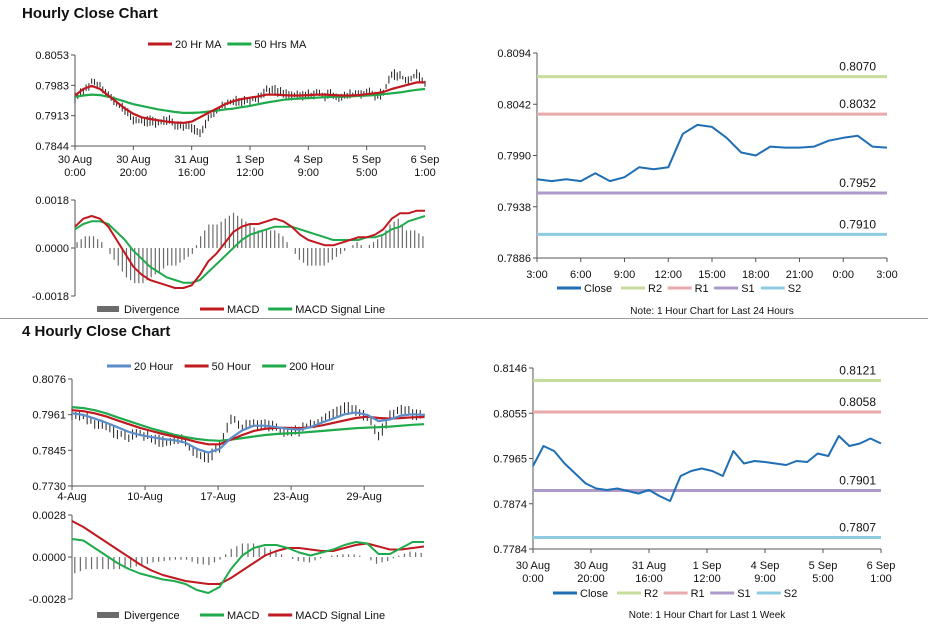 Image resolution: width=928 pixels, height=638 pixels. What do you see at coordinates (47, 600) in the screenshot?
I see `fhmacd-ytick-label: -0.0028` at bounding box center [47, 600].